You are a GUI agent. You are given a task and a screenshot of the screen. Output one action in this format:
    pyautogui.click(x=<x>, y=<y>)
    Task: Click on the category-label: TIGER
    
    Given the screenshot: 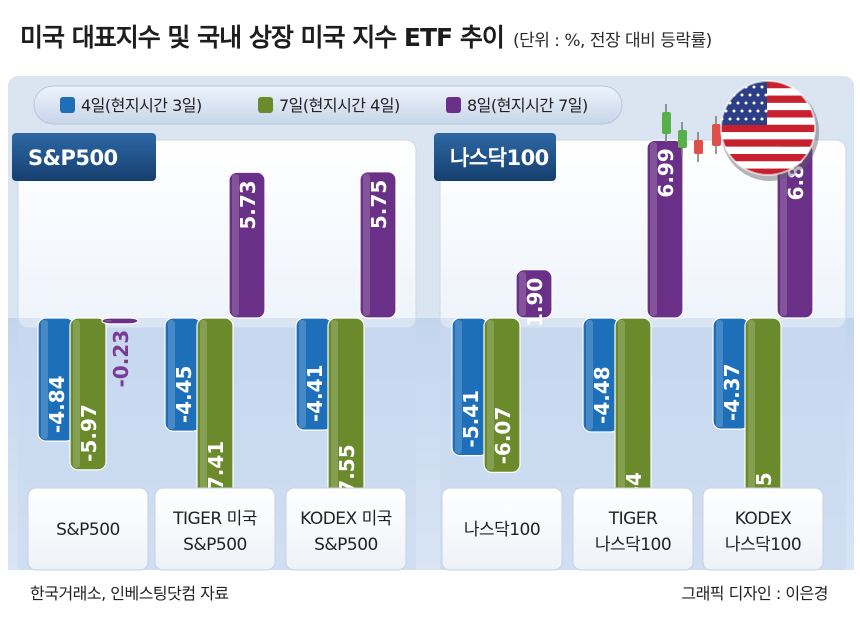 What is the action you would take?
    pyautogui.click(x=633, y=519)
    